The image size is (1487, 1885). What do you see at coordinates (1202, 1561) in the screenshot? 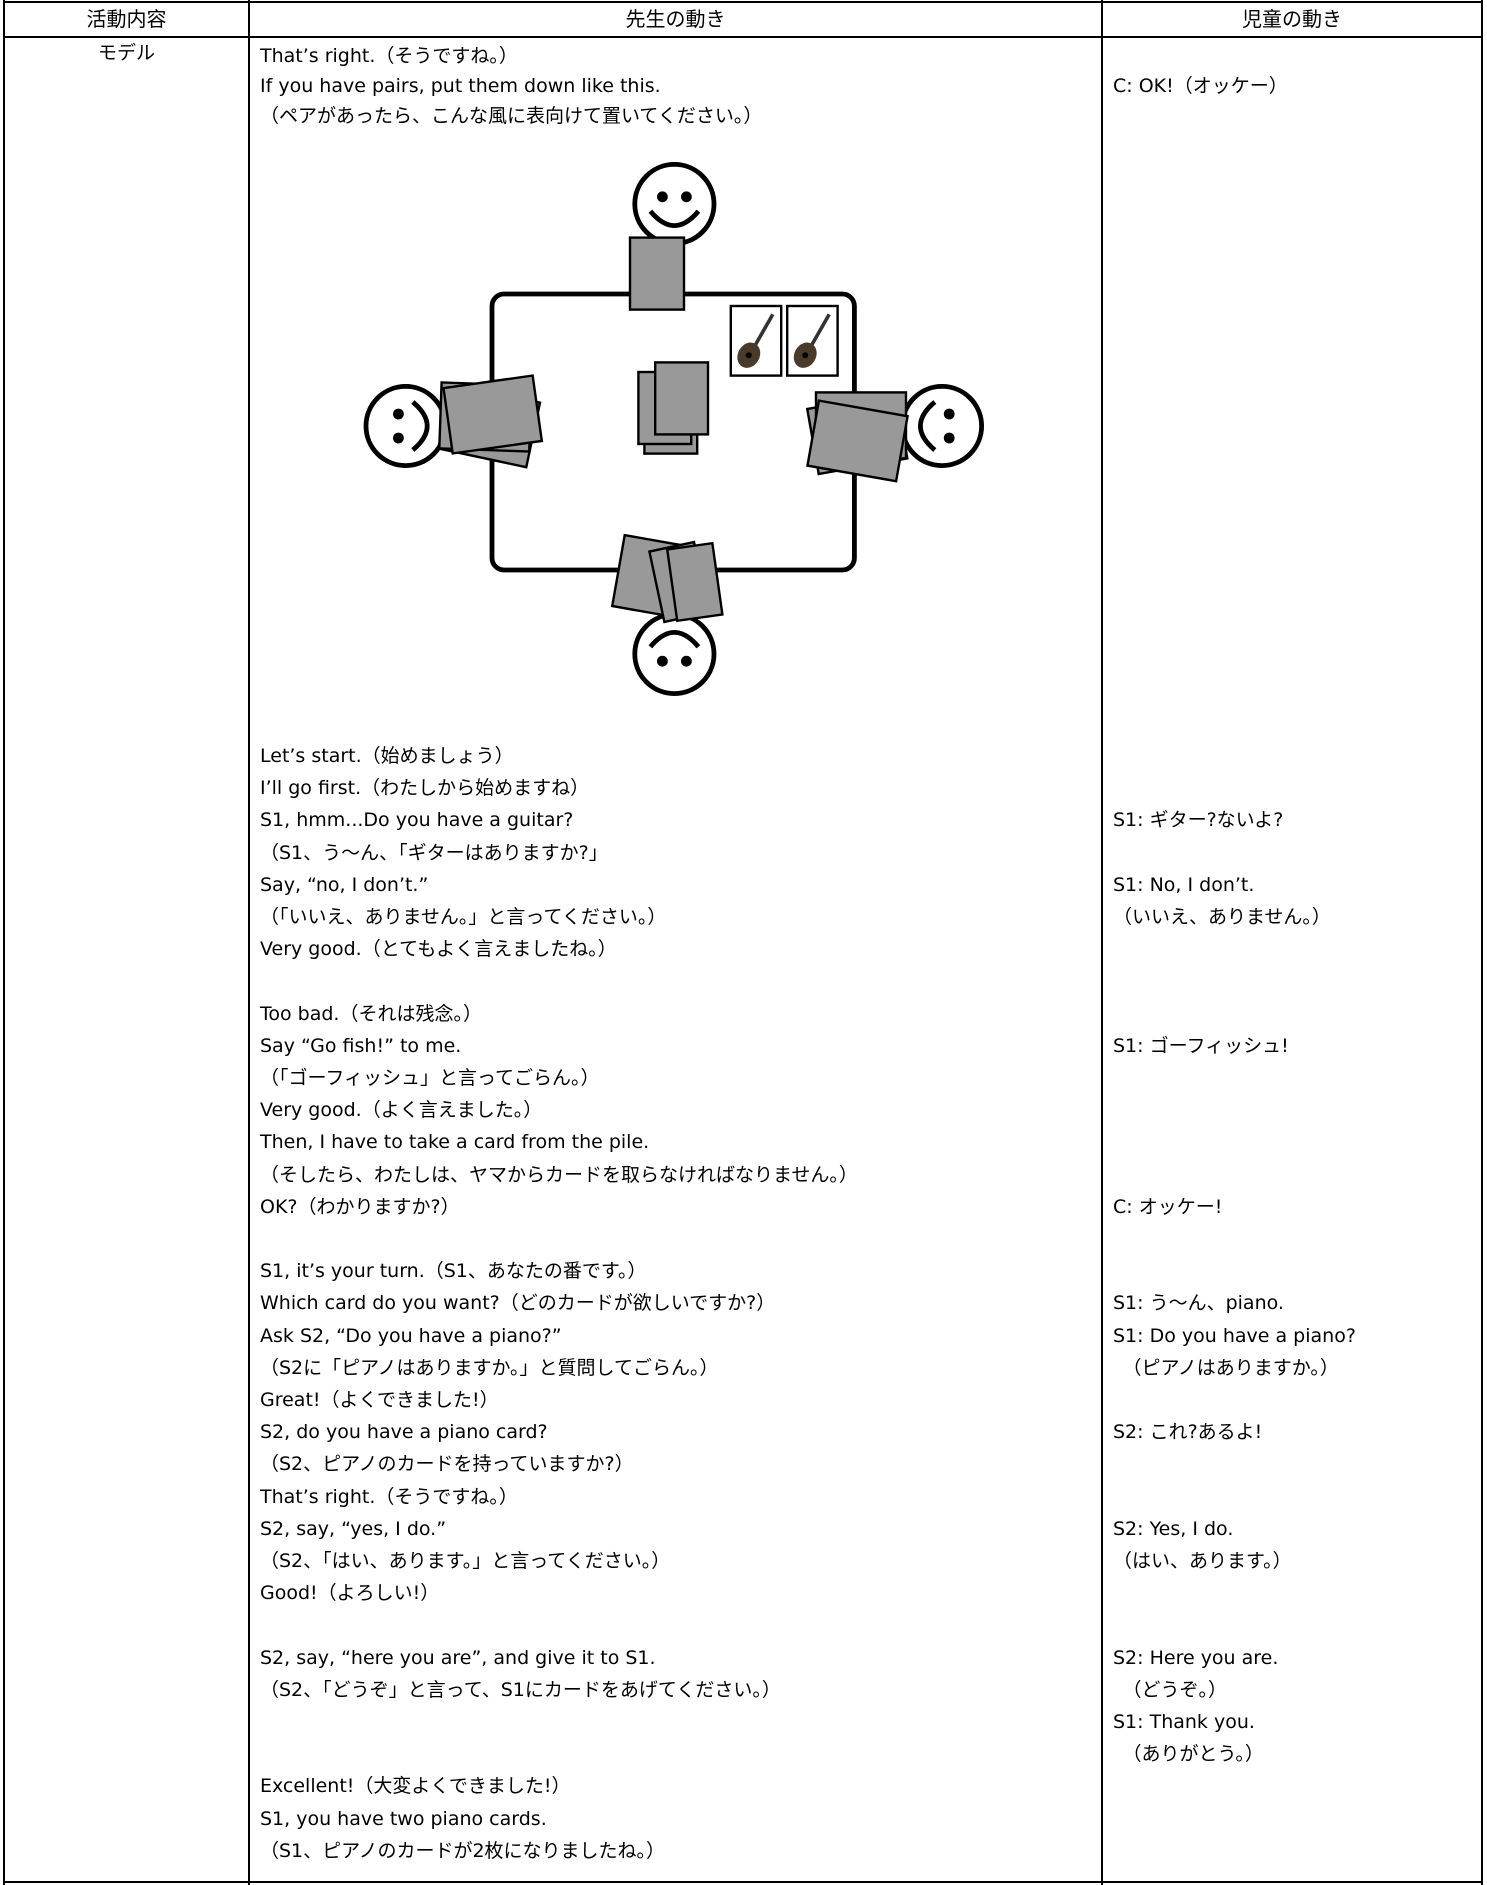
I see `student-line: （はい、あります。）` at bounding box center [1202, 1561].